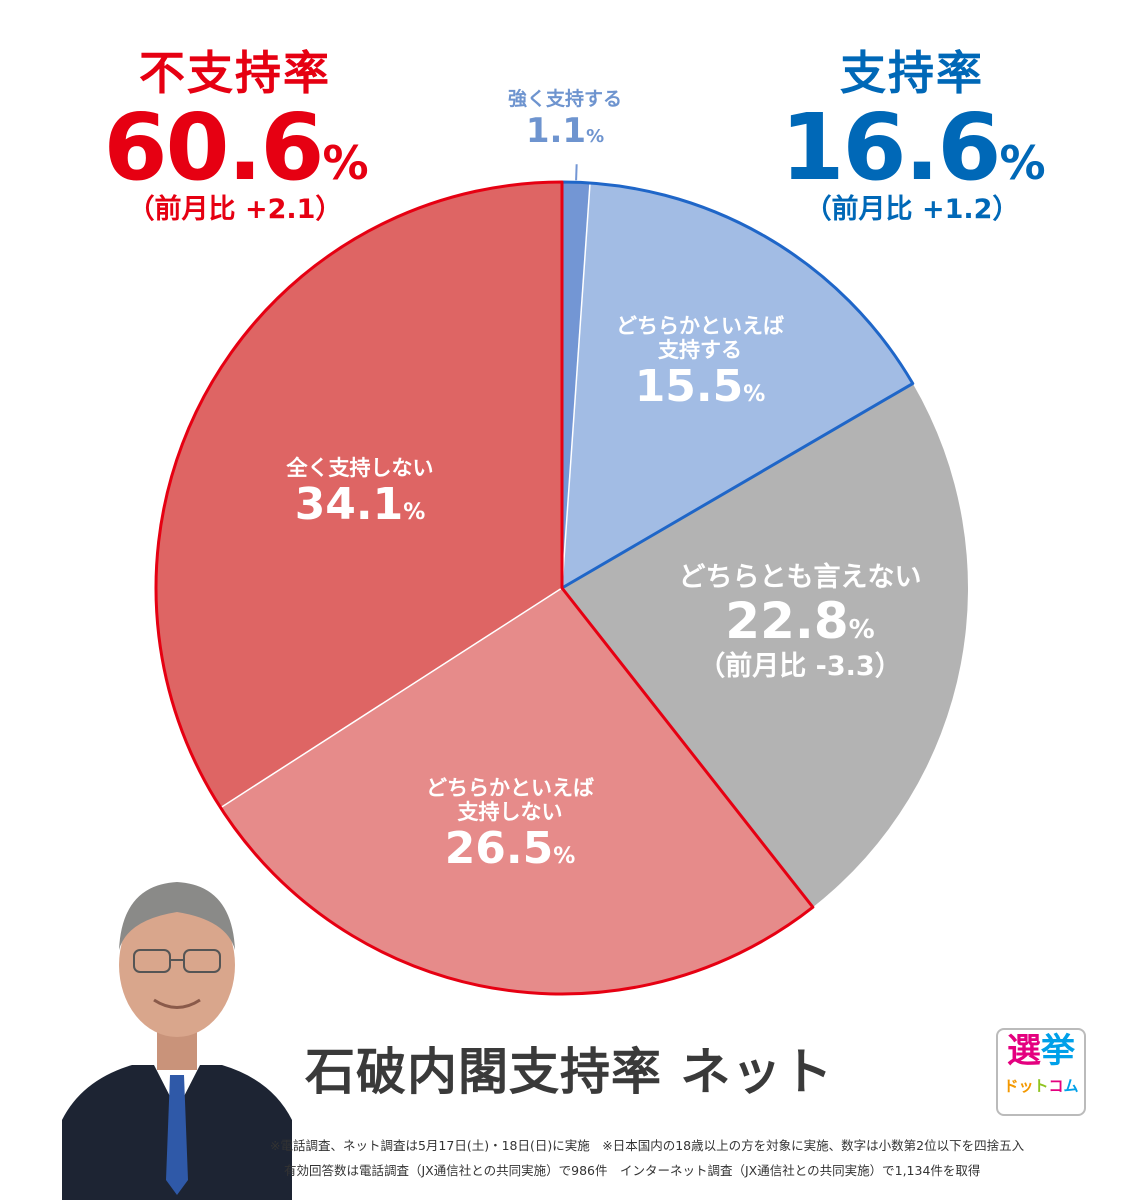 The height and width of the screenshot is (1200, 1124). I want to click on slice-label-lean-disapprove: どちらかといえば 支持しない 26.5%, so click(510, 825).